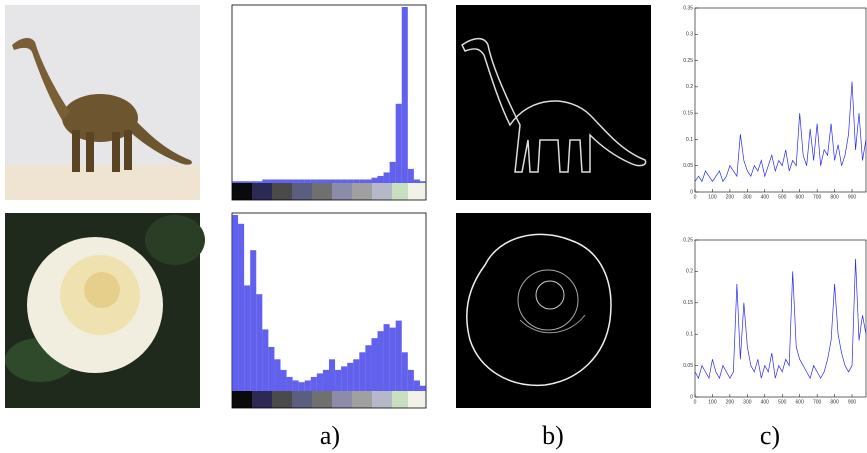 The image size is (867, 453). I want to click on dinosaur-edge-map, so click(553, 102).